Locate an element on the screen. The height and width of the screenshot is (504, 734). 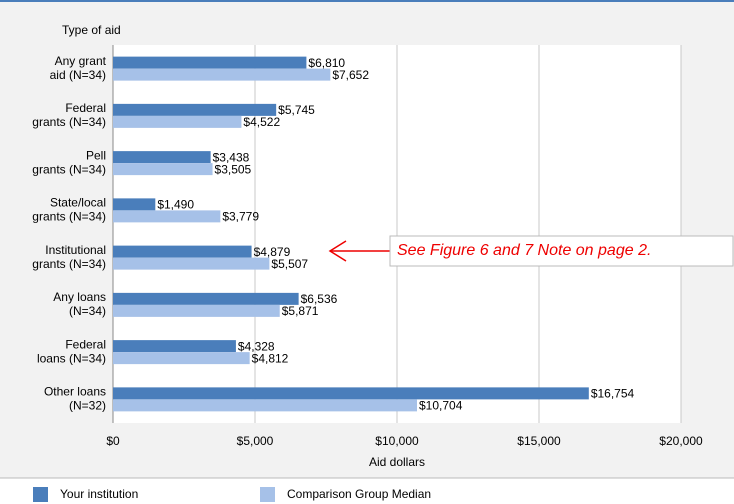
x-tick-label: $5,000 is located at coordinates (255, 441).